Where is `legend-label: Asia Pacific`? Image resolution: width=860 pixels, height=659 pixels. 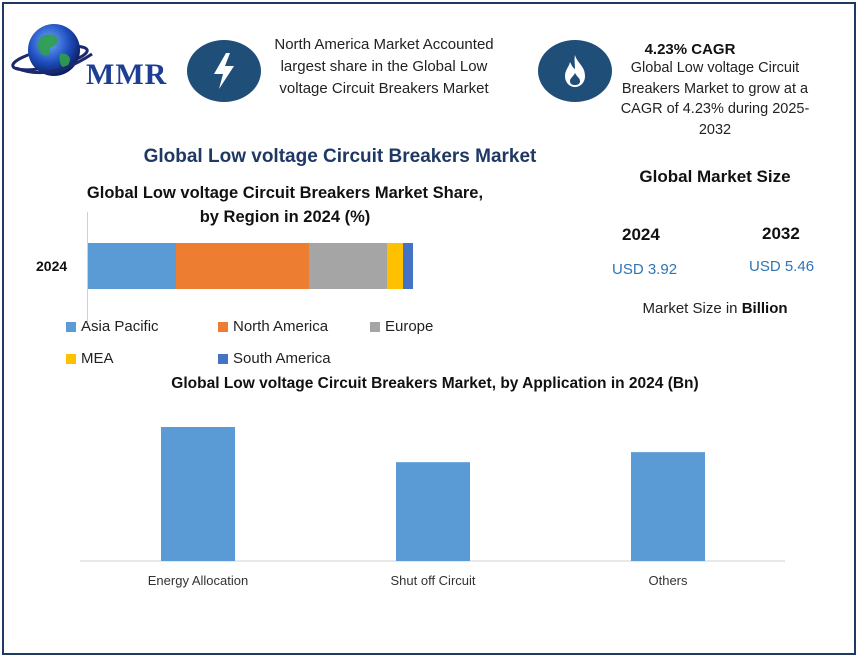 legend-label: Asia Pacific is located at coordinates (120, 326).